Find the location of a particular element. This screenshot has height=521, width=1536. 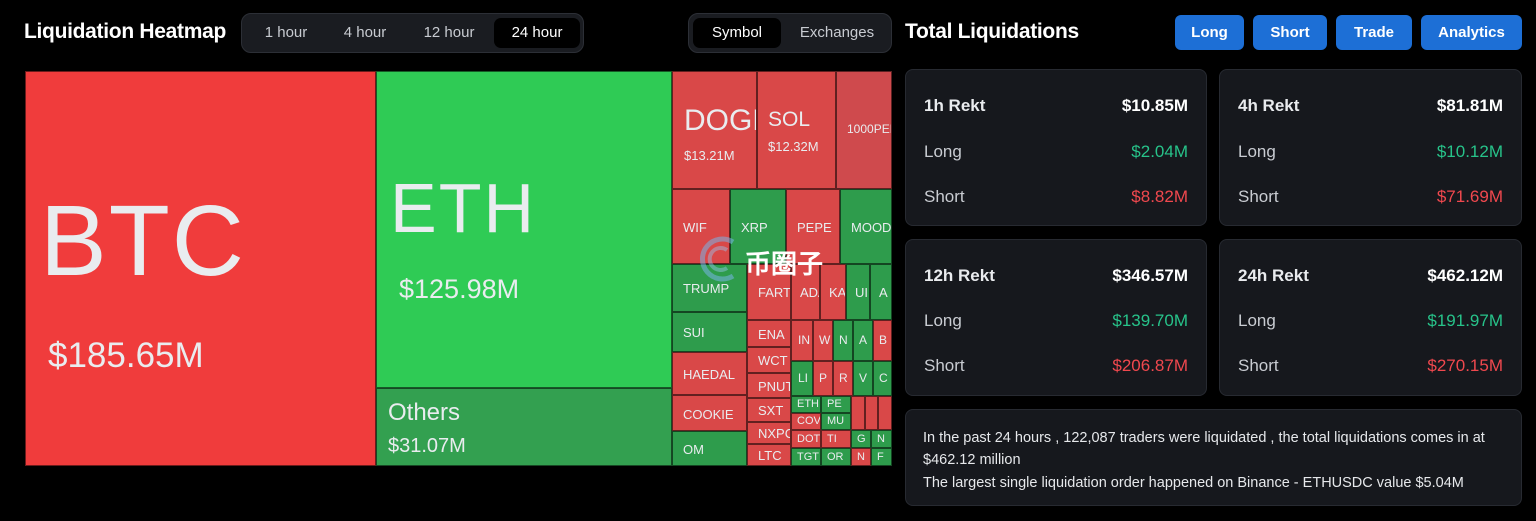

tile-moodeng: MOODENG is located at coordinates (866, 226).